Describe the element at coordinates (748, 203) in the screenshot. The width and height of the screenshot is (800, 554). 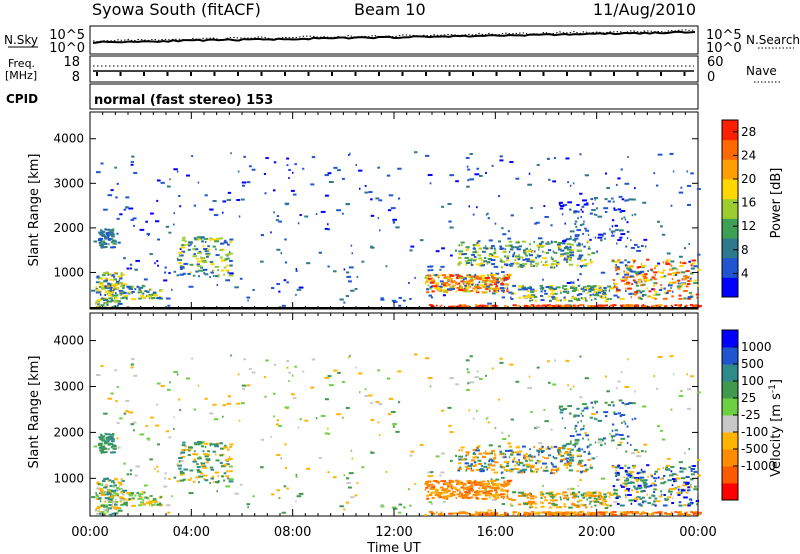
I see `colorbar-tick-label: 16` at that location.